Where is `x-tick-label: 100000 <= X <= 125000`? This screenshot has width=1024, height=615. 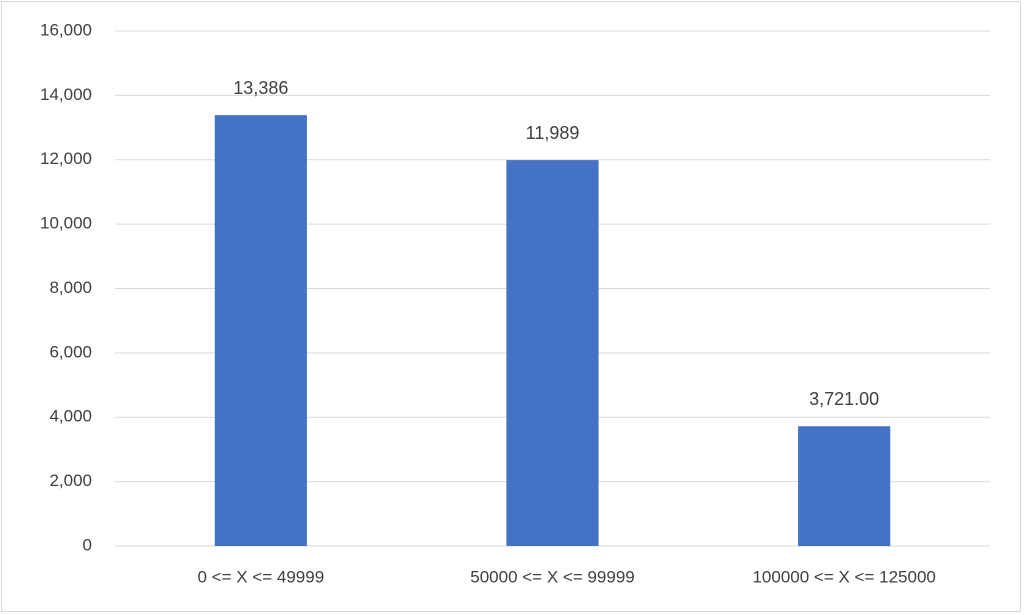 x-tick-label: 100000 <= X <= 125000 is located at coordinates (843, 576).